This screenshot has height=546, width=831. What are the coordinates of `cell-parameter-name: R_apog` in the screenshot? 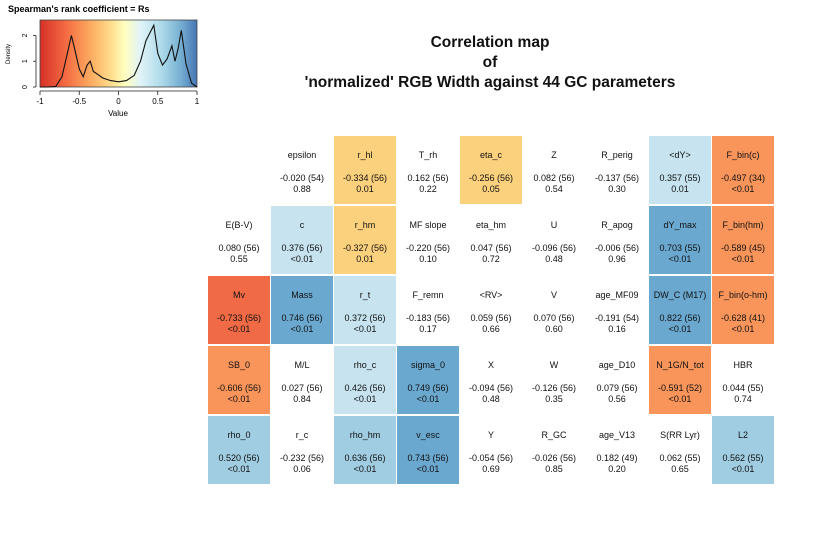 It's located at (617, 225).